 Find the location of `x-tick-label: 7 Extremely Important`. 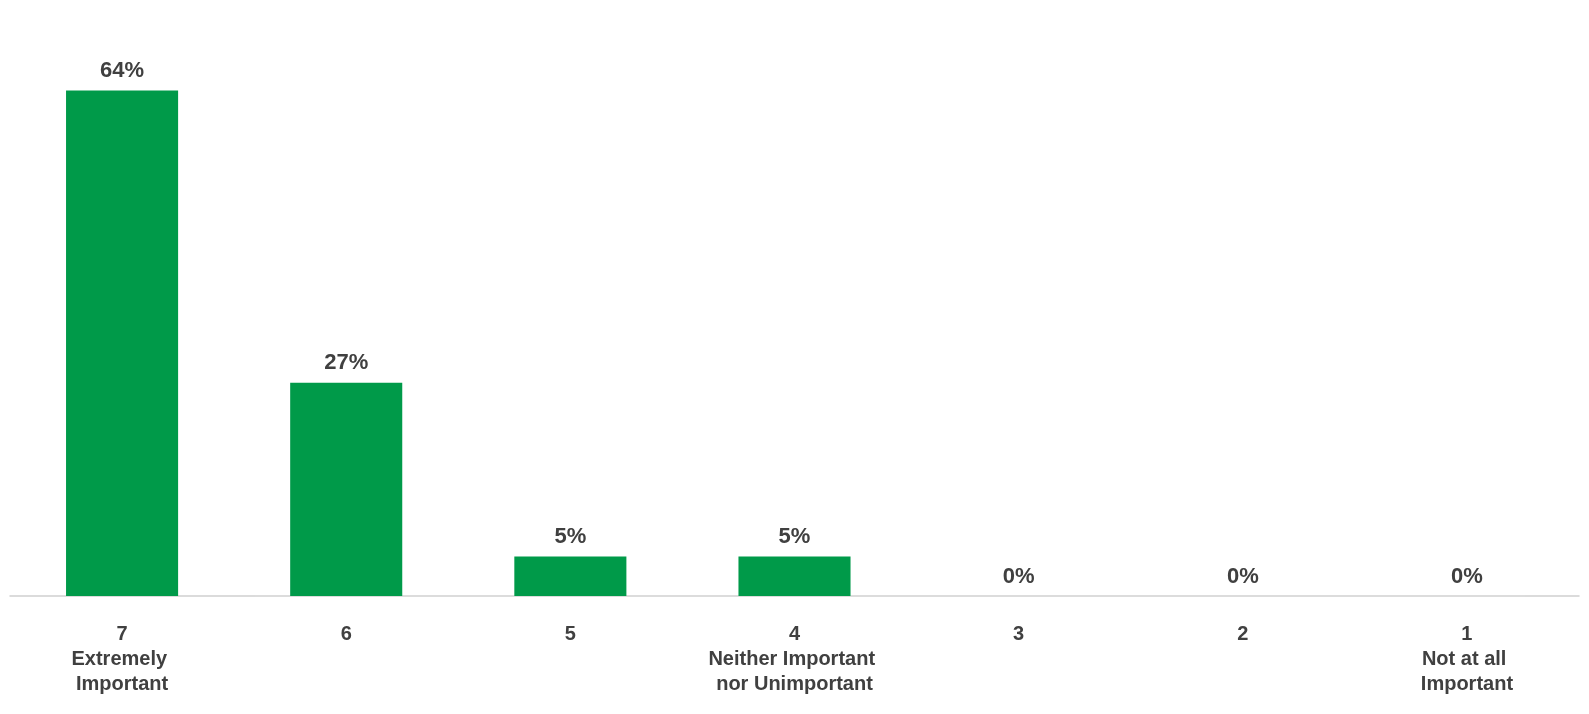

x-tick-label: 7 Extremely Important is located at coordinates (122, 657).